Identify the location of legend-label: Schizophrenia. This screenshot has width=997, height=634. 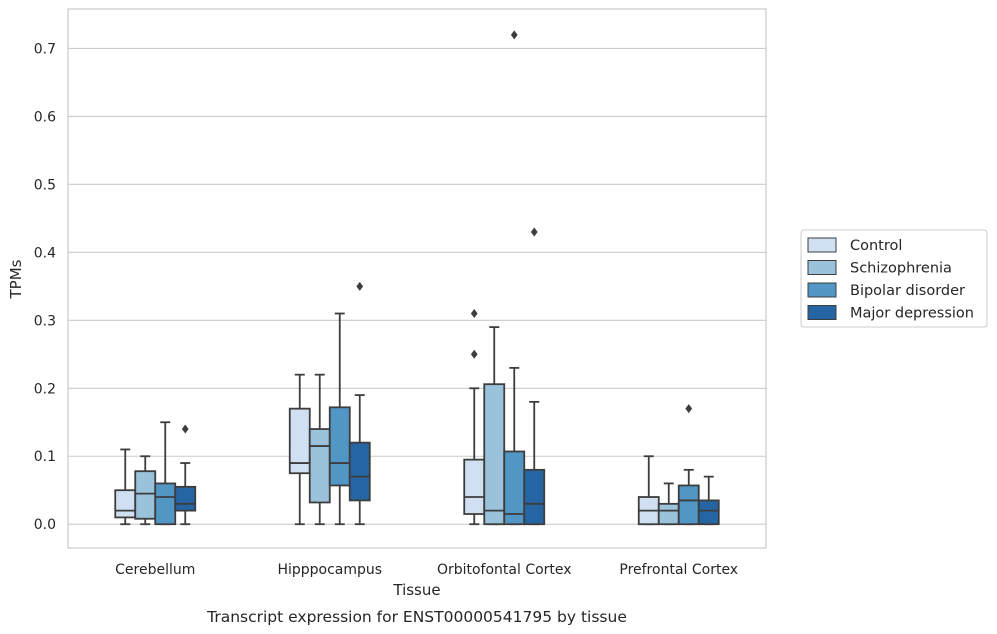
(901, 269).